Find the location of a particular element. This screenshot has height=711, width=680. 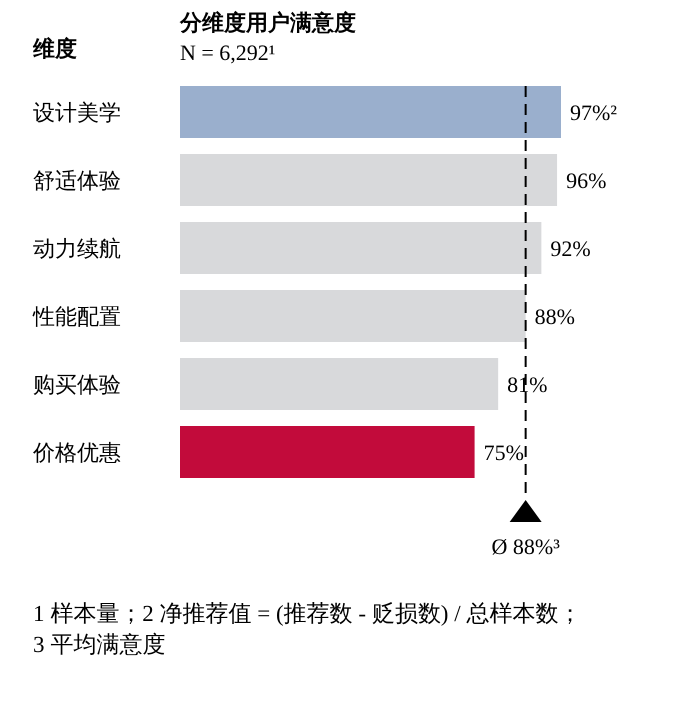

data-label: 81% is located at coordinates (527, 384).